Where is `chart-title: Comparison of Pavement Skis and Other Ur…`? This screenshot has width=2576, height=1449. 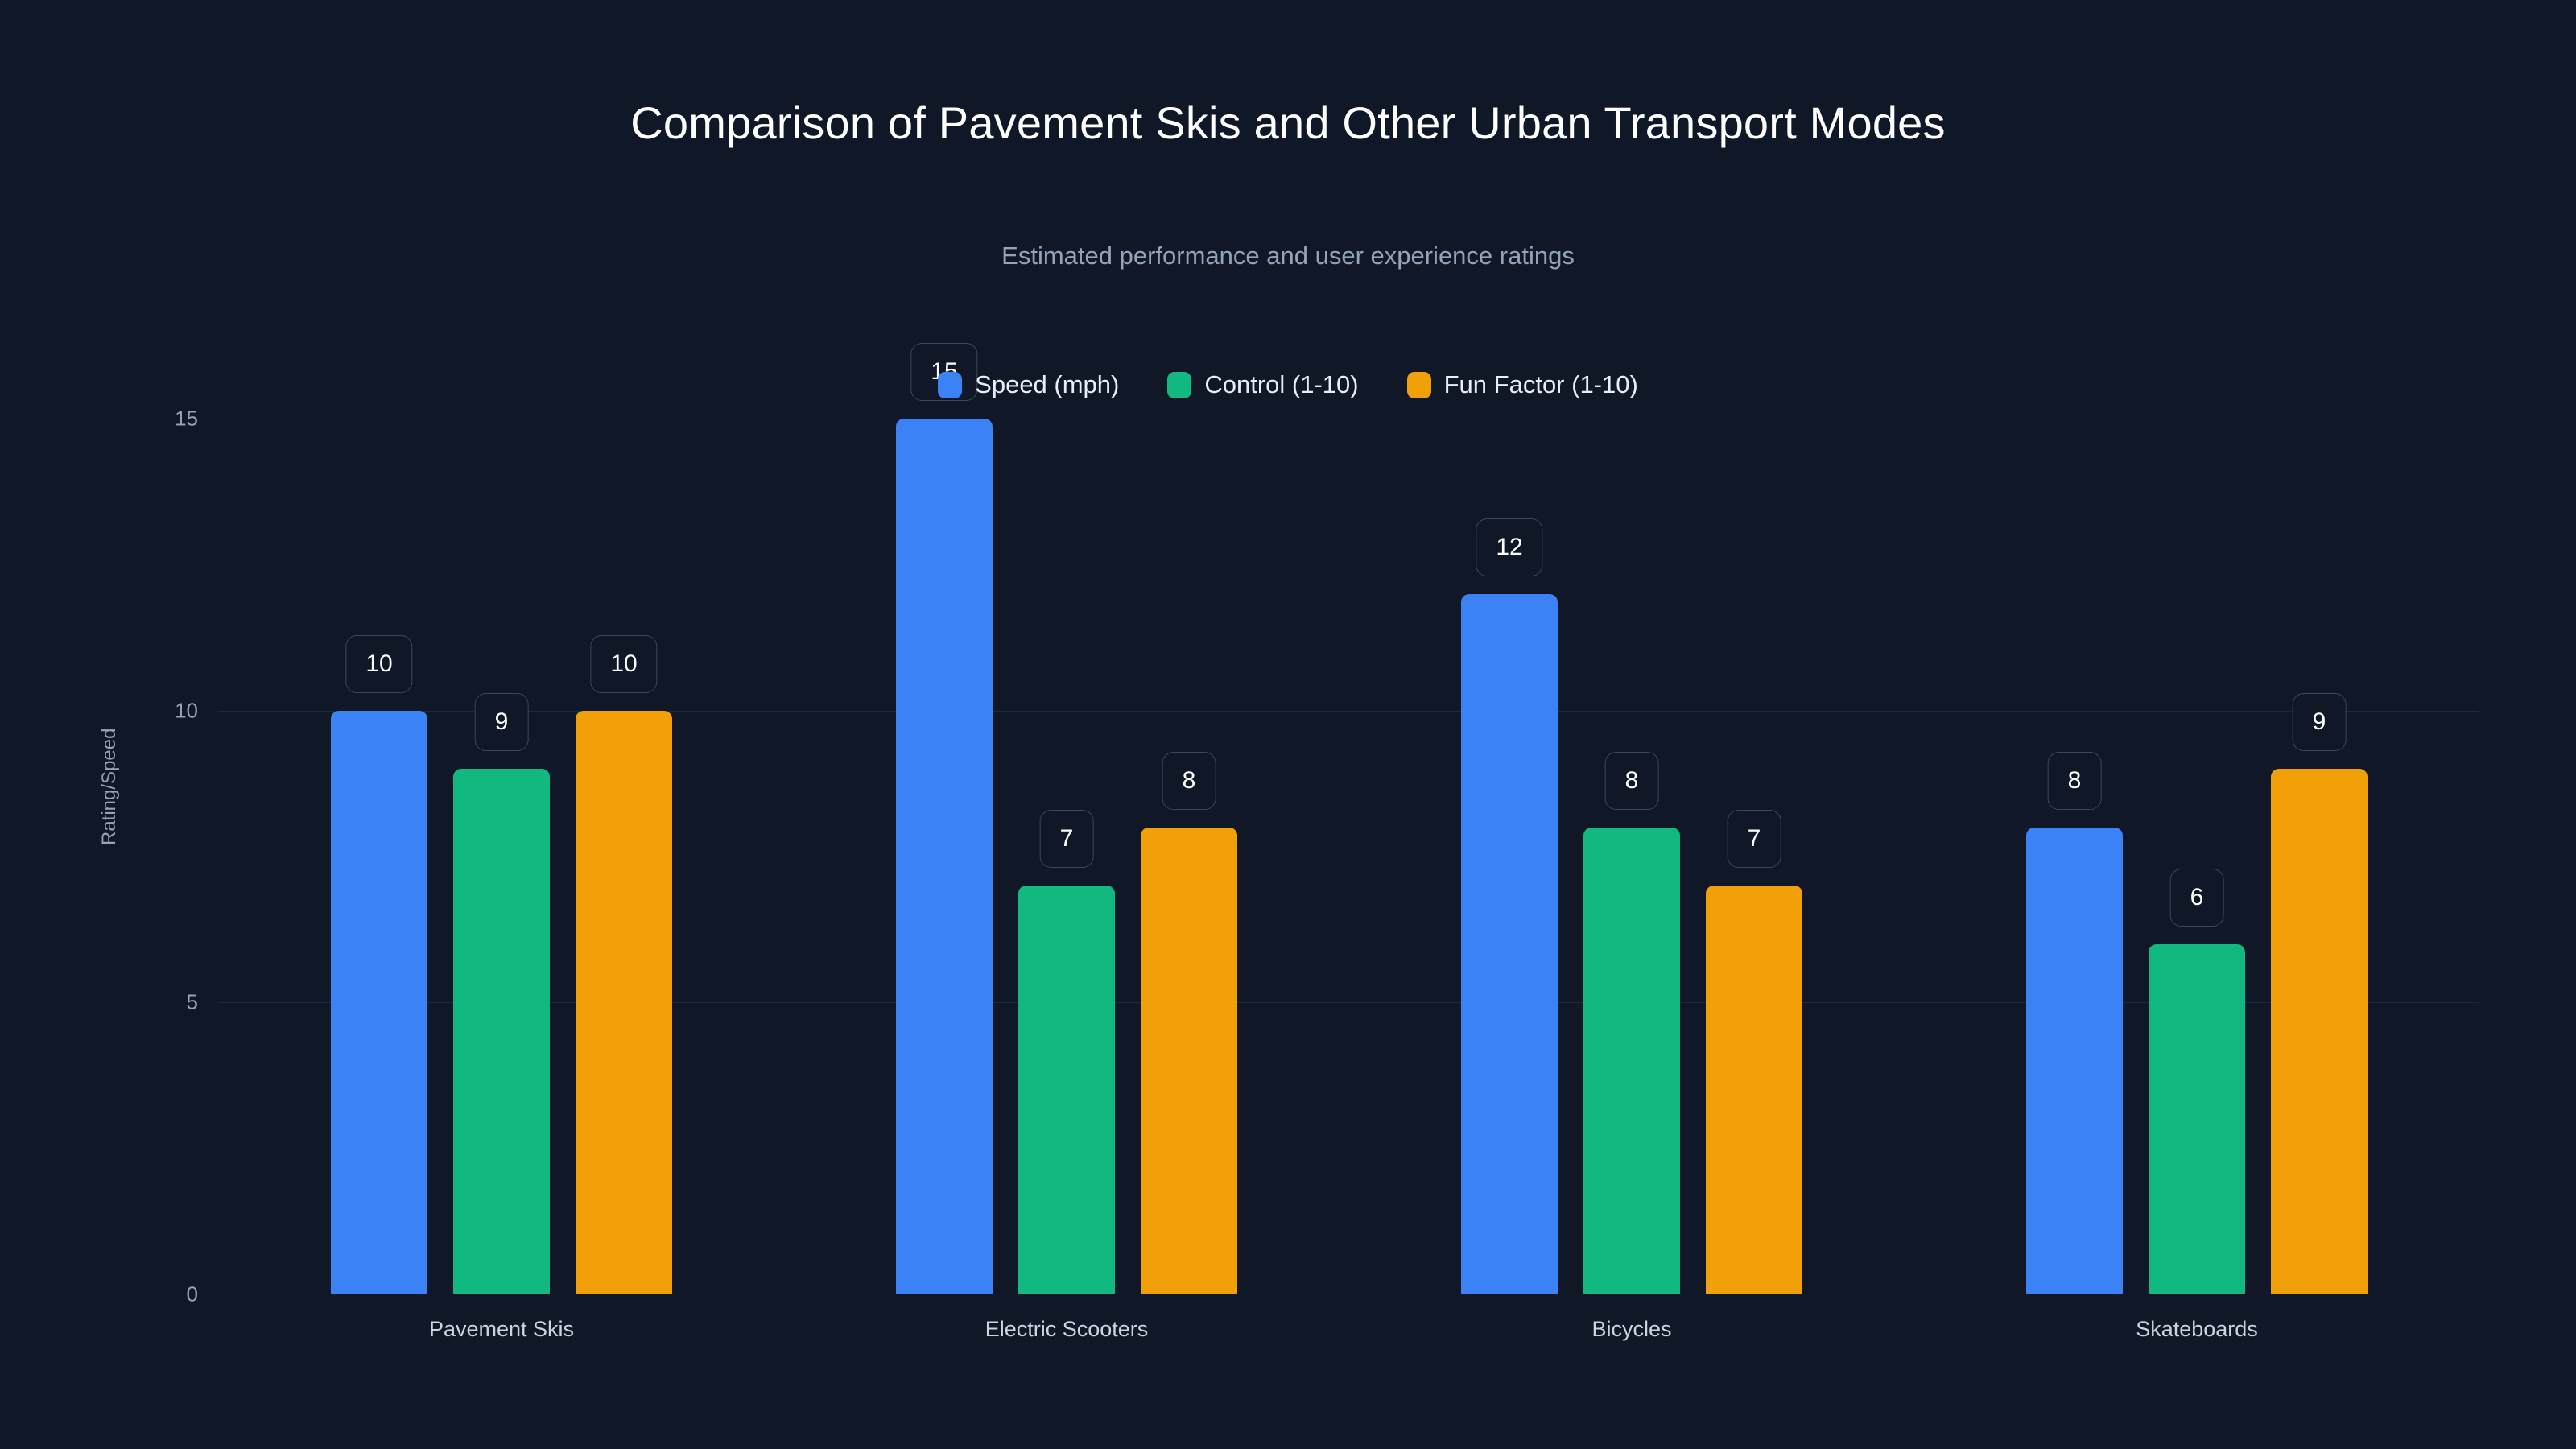
chart-title: Comparison of Pavement Skis and Other Ur… is located at coordinates (1288, 122).